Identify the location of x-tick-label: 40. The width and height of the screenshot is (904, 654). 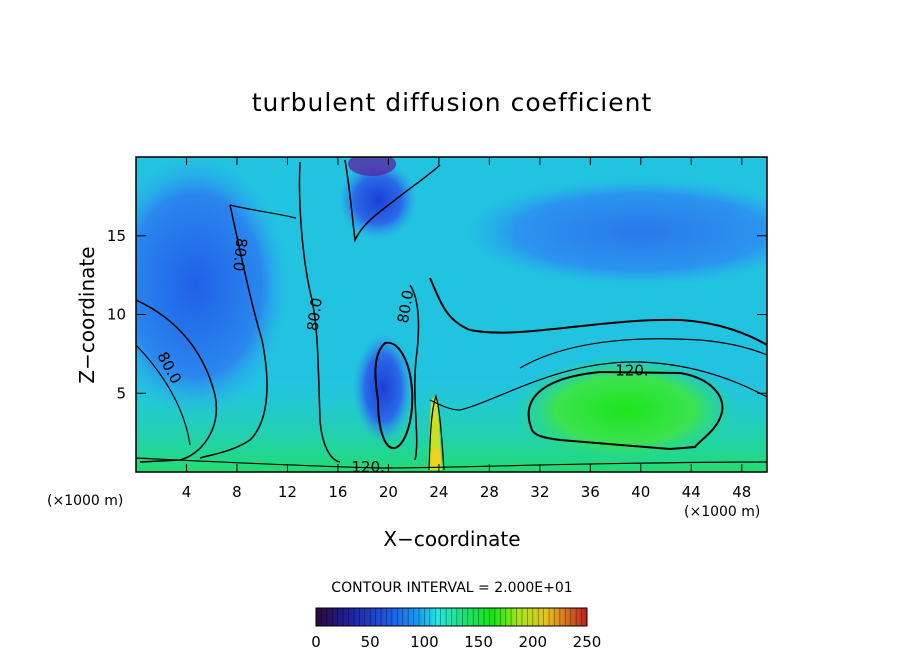
(640, 492).